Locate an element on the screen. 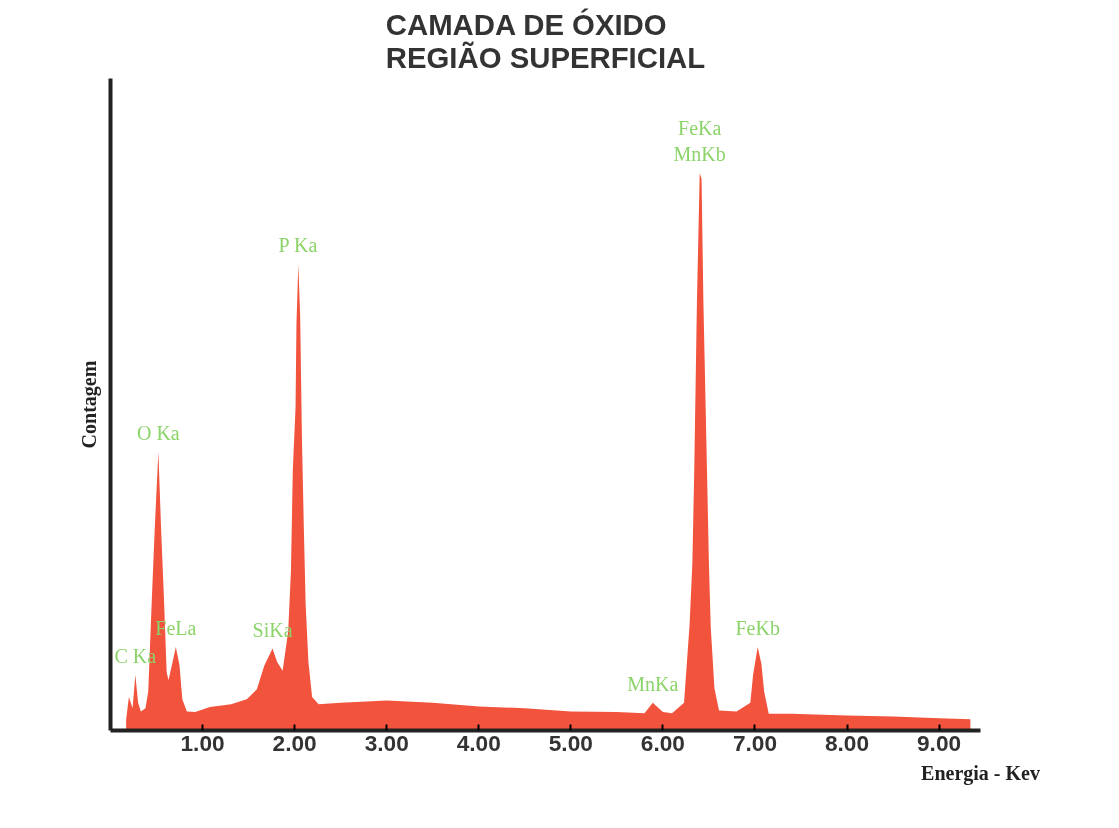 The width and height of the screenshot is (1119, 828). x-axis-title: Energia - Kev is located at coordinates (980, 773).